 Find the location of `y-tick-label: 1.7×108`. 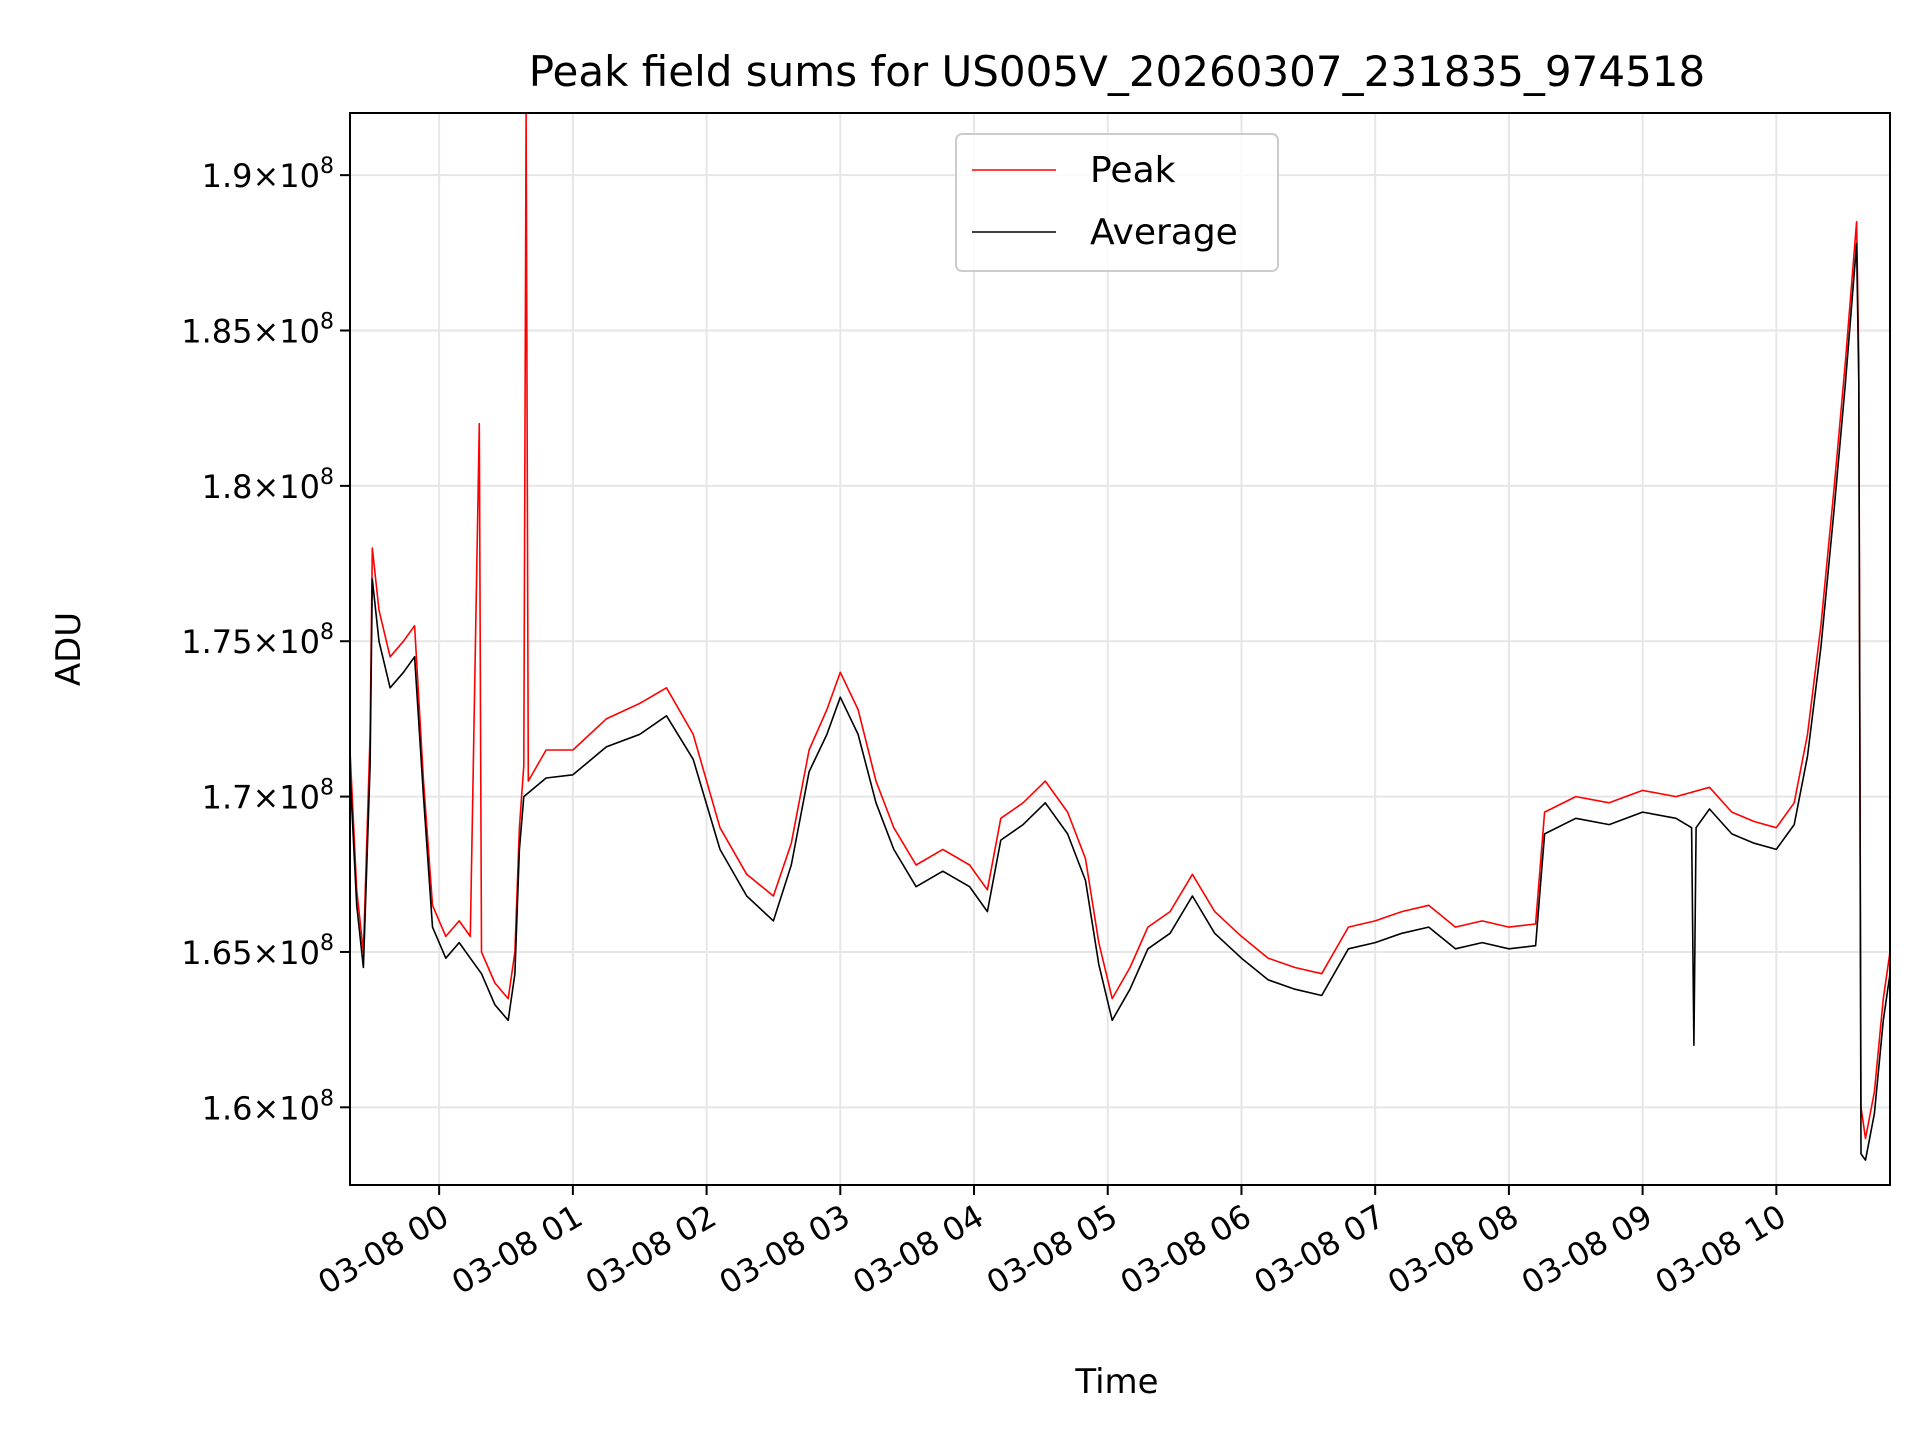

y-tick-label: 1.7×108 is located at coordinates (268, 796).